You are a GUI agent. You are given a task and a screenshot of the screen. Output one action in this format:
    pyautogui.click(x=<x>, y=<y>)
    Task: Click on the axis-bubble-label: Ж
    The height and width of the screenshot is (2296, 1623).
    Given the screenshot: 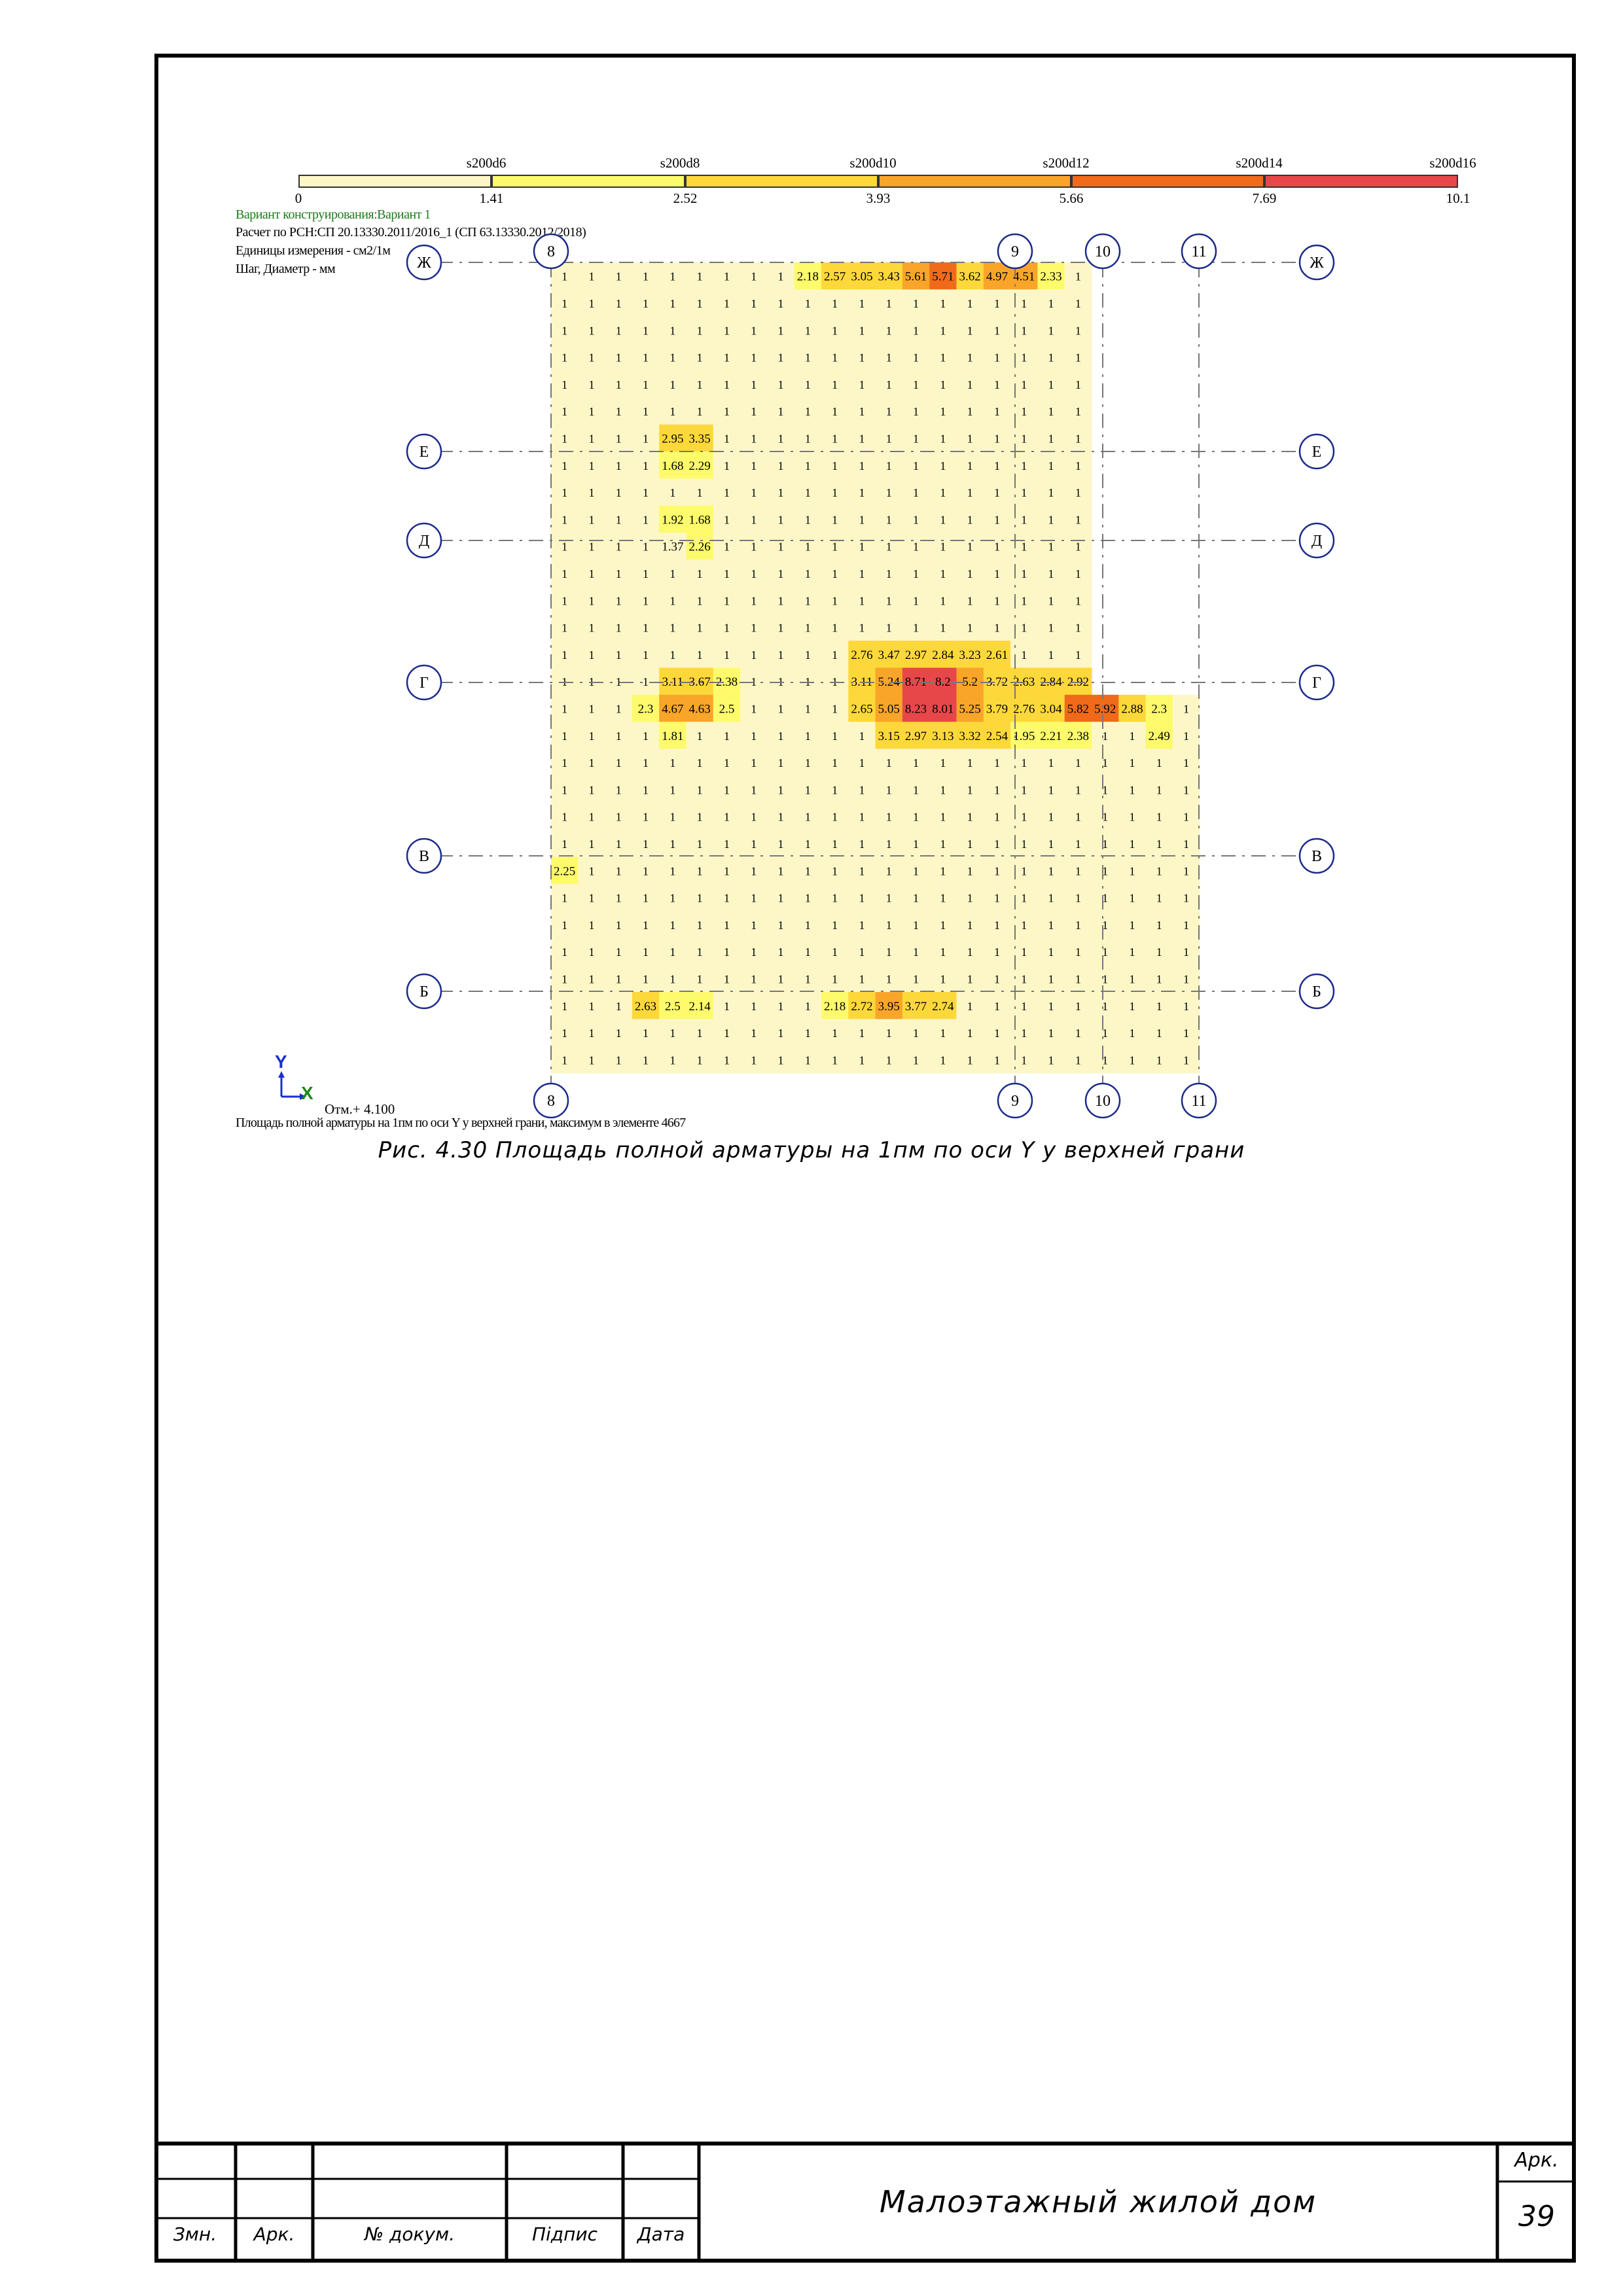 What is the action you would take?
    pyautogui.click(x=424, y=263)
    